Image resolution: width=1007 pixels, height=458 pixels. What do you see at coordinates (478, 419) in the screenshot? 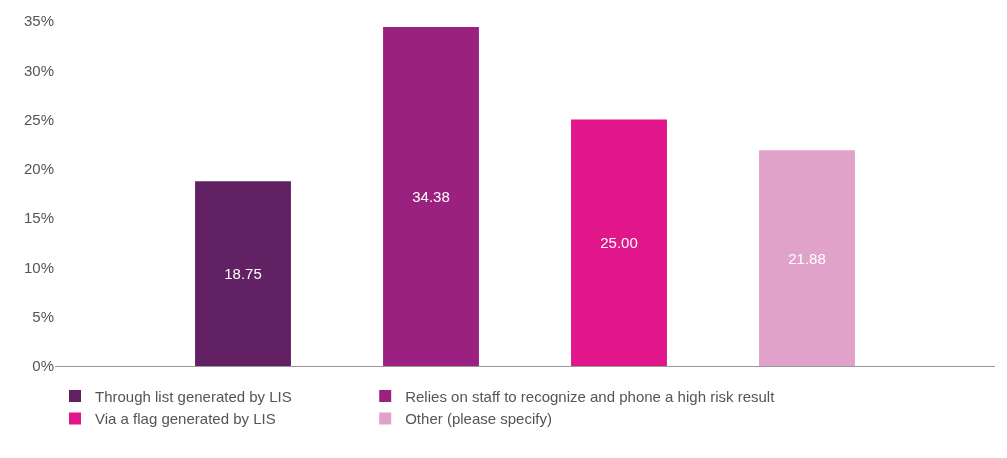
I see `legend-label: Other (please specify)` at bounding box center [478, 419].